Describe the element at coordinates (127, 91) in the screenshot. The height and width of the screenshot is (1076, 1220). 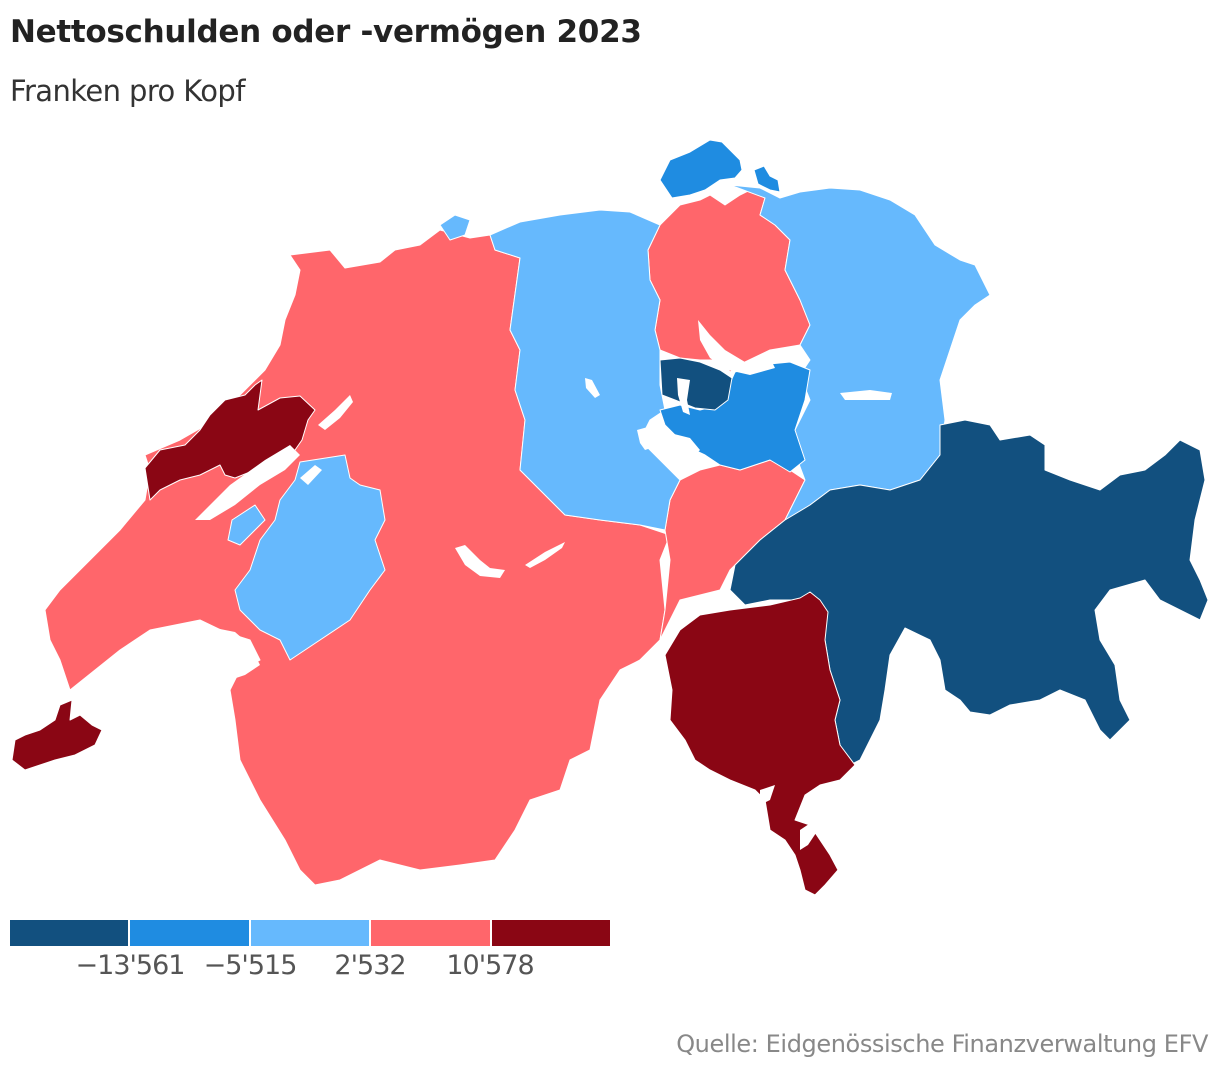
I see `chart-subtitle: Franken pro Kopf` at that location.